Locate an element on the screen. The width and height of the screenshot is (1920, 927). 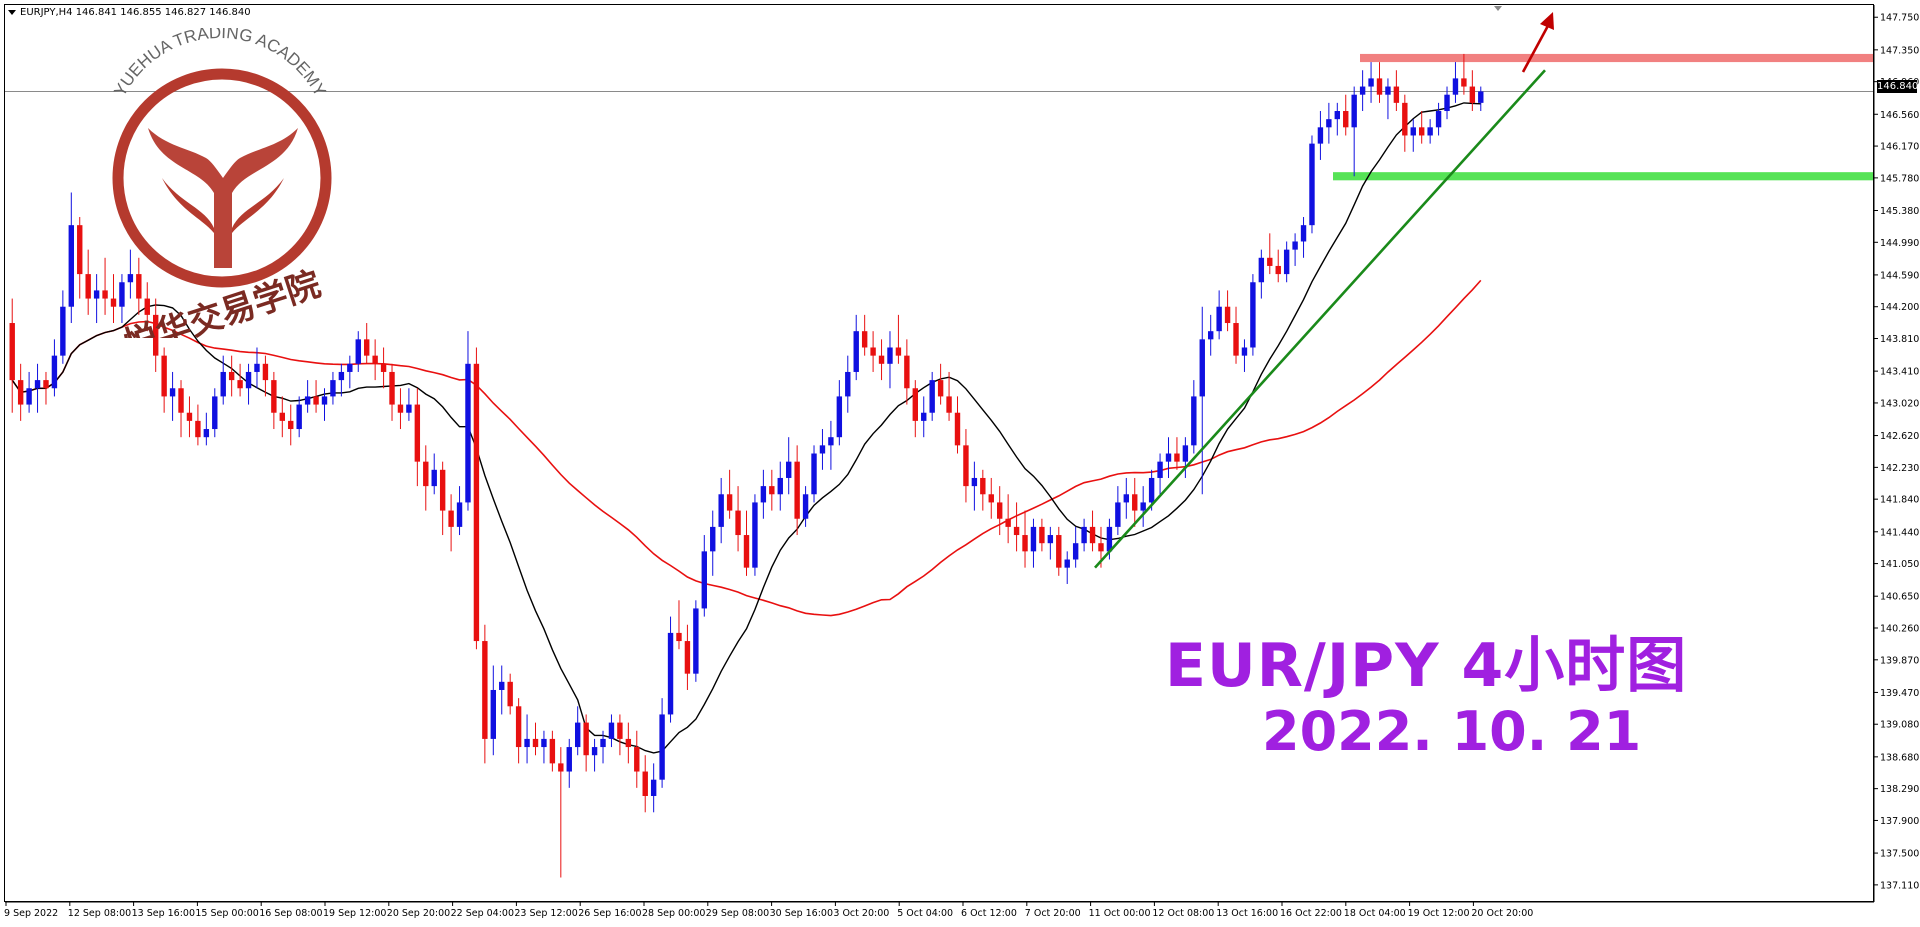
x-tick-label: 20 Oct 20:00 is located at coordinates (1502, 913).